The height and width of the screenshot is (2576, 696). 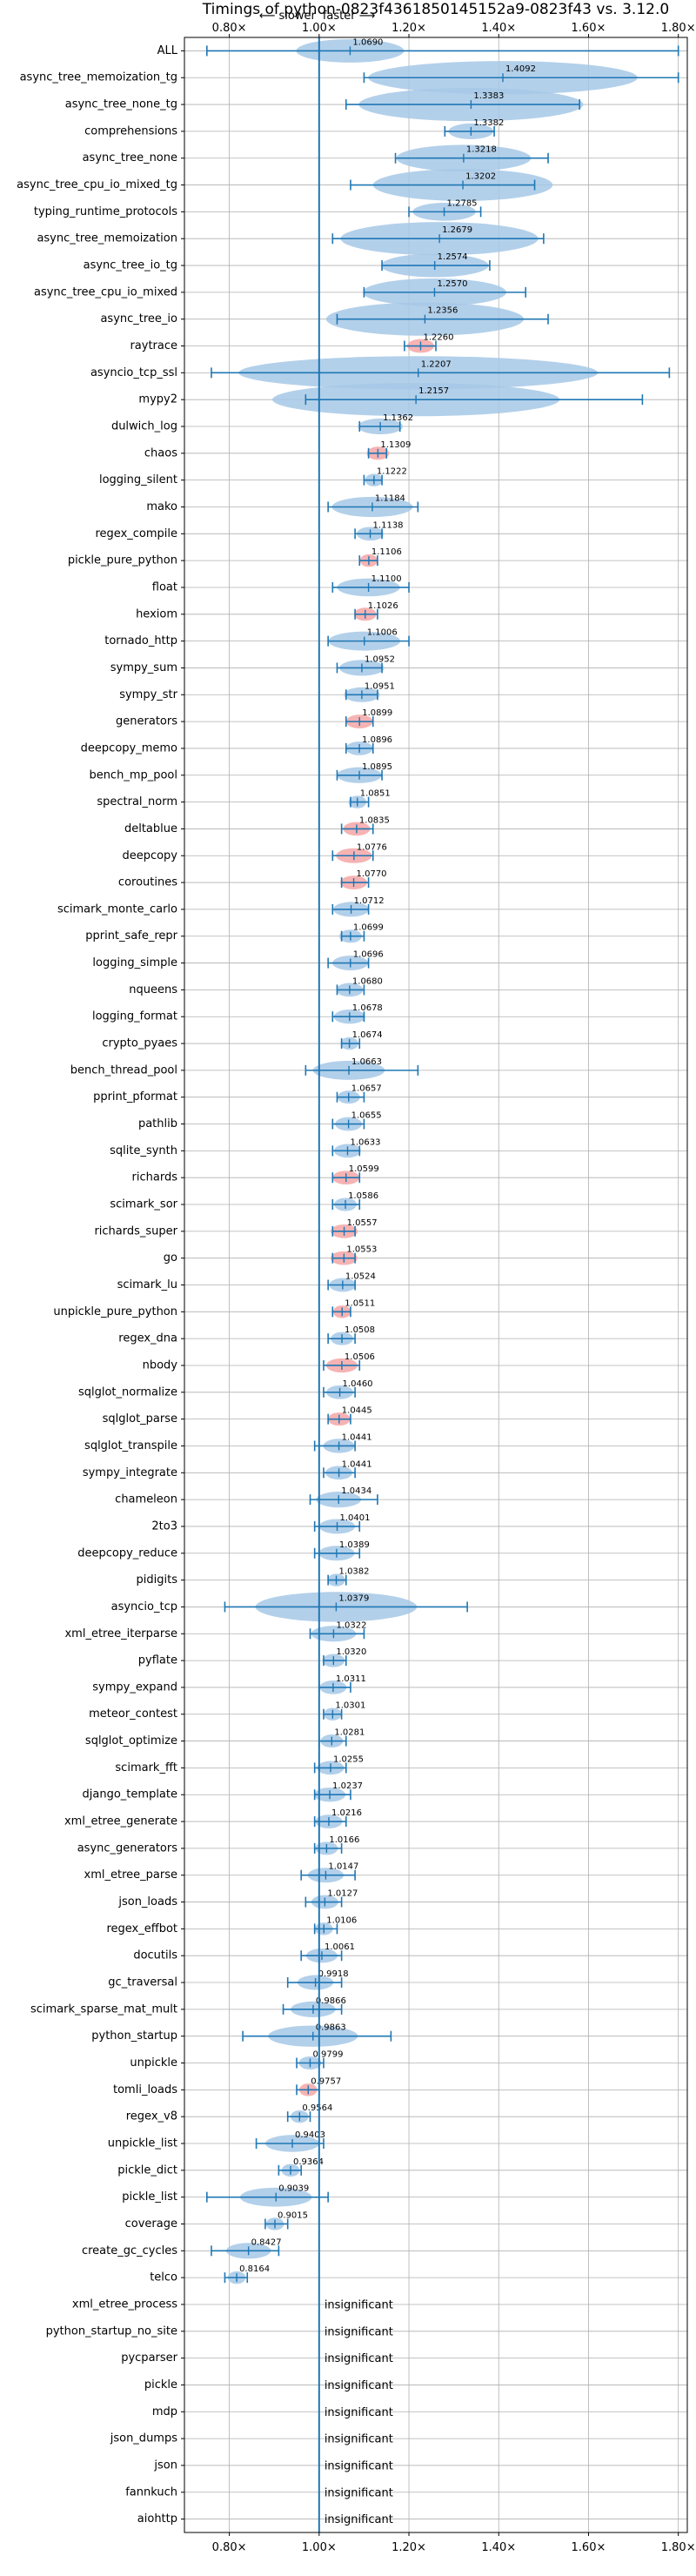 What do you see at coordinates (351, 1679) in the screenshot?
I see `value-label-sympy_expand: 1.0311` at bounding box center [351, 1679].